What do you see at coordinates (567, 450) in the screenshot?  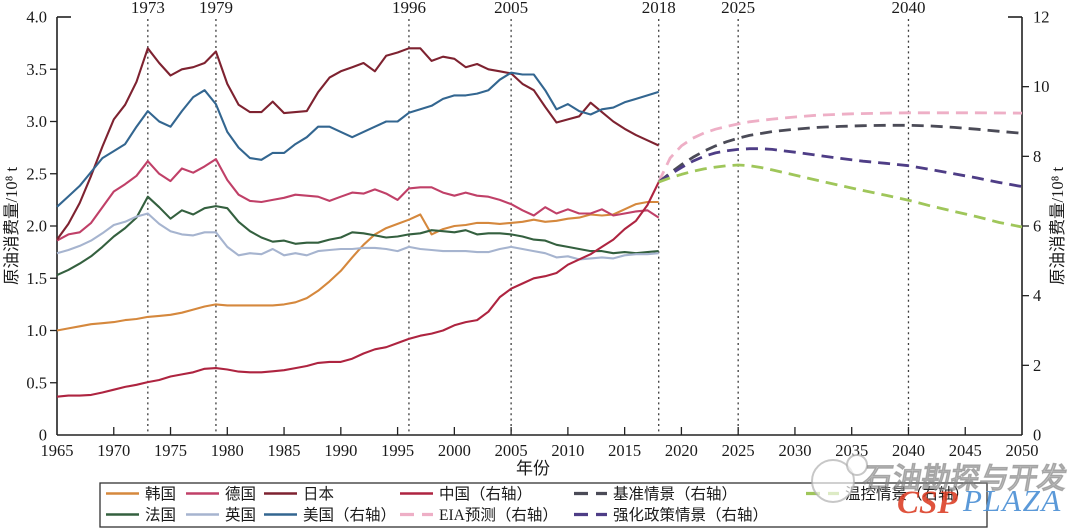 I see `x-tick-label-2010: 2010` at bounding box center [567, 450].